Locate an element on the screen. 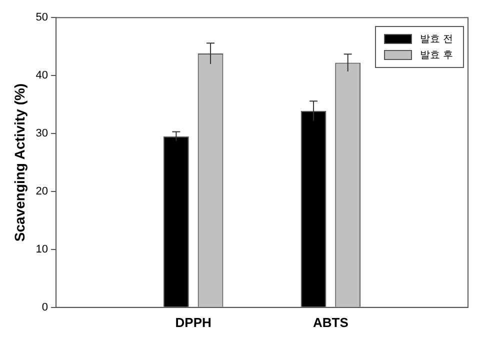 The width and height of the screenshot is (485, 342). y-tick-label: 20 is located at coordinates (42, 192).